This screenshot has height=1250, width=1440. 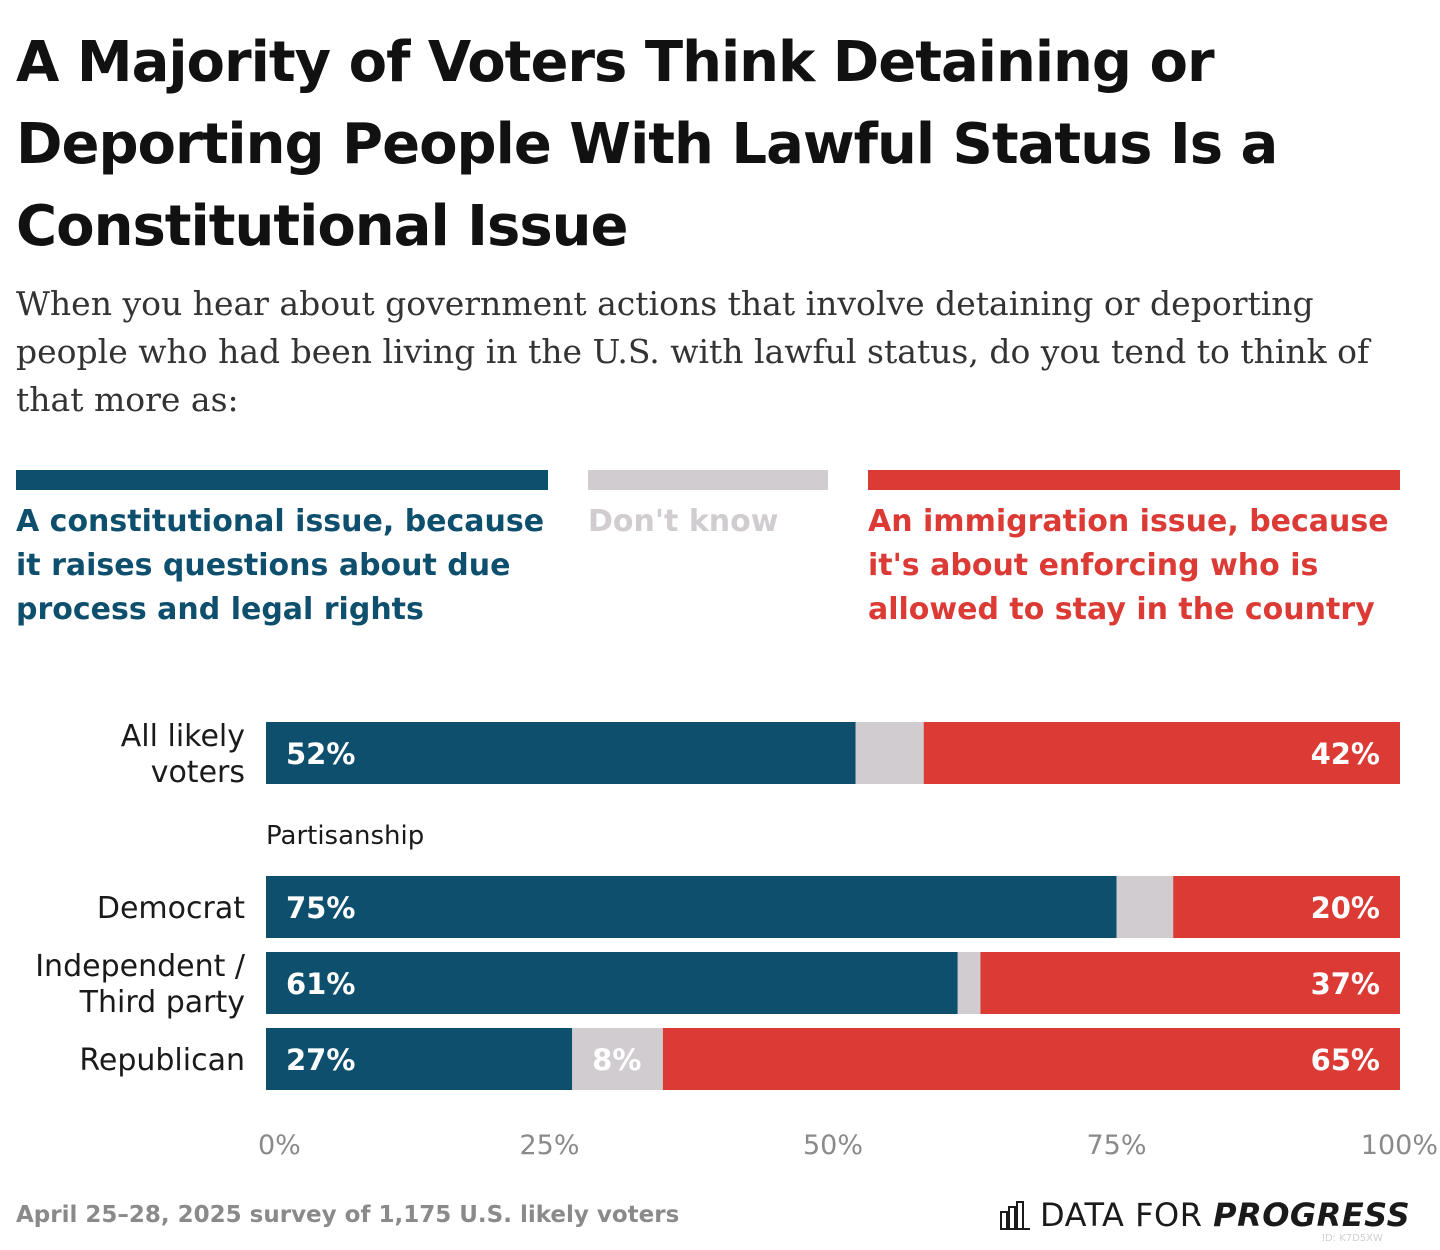 What do you see at coordinates (282, 480) in the screenshot?
I see `legend-swatch-constitutional` at bounding box center [282, 480].